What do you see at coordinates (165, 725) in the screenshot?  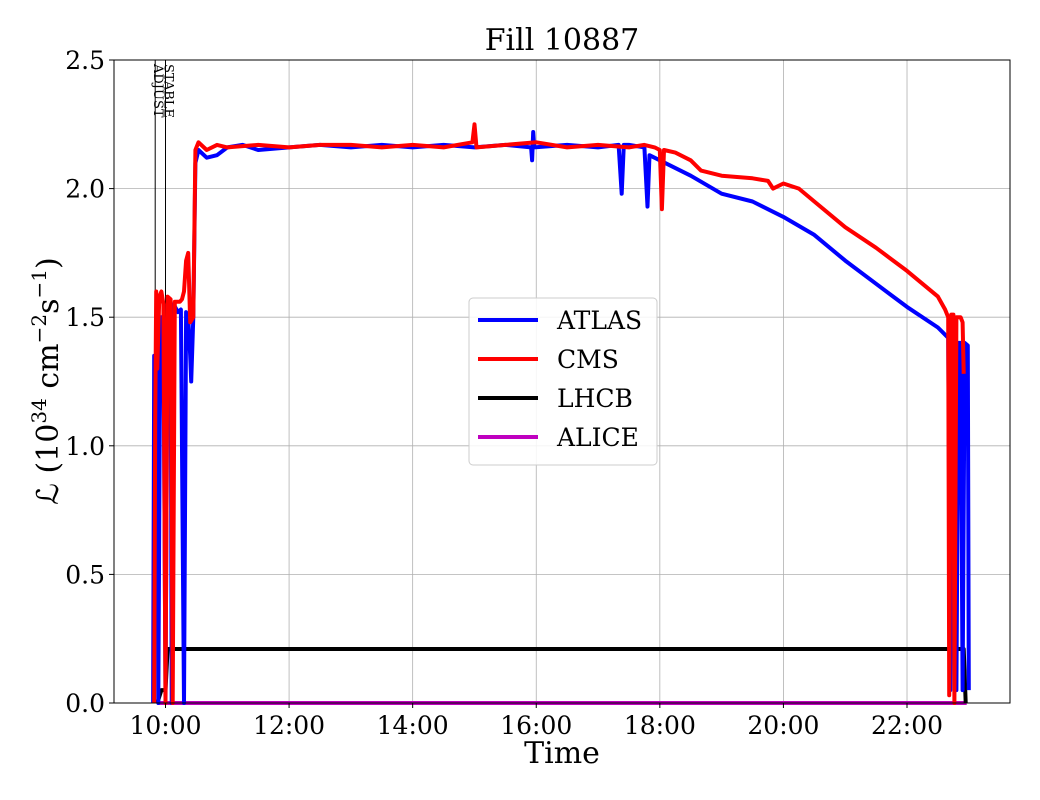 I see `x-tick-label: 10:00` at bounding box center [165, 725].